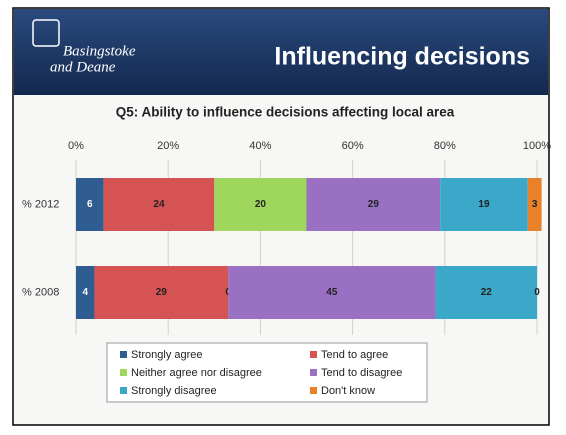  I want to click on legend-label: Neither agree nor disagree, so click(196, 373).